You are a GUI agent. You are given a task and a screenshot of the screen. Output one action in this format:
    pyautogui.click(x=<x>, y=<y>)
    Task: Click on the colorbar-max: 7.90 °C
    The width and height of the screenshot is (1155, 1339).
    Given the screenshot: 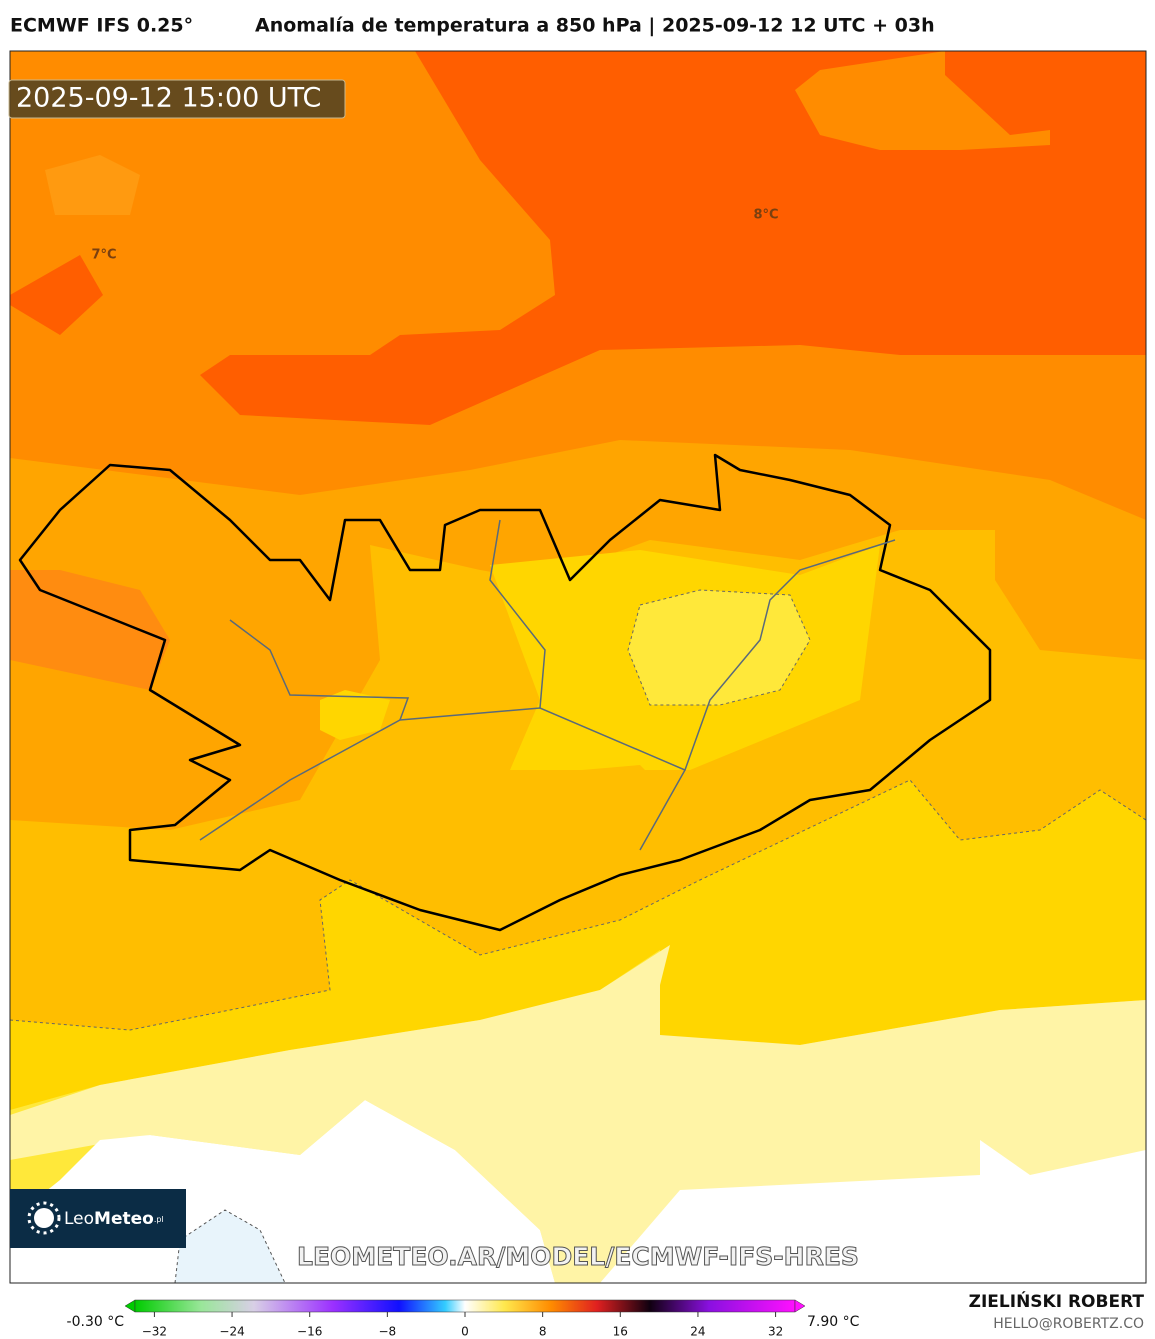 What is the action you would take?
    pyautogui.click(x=833, y=1322)
    